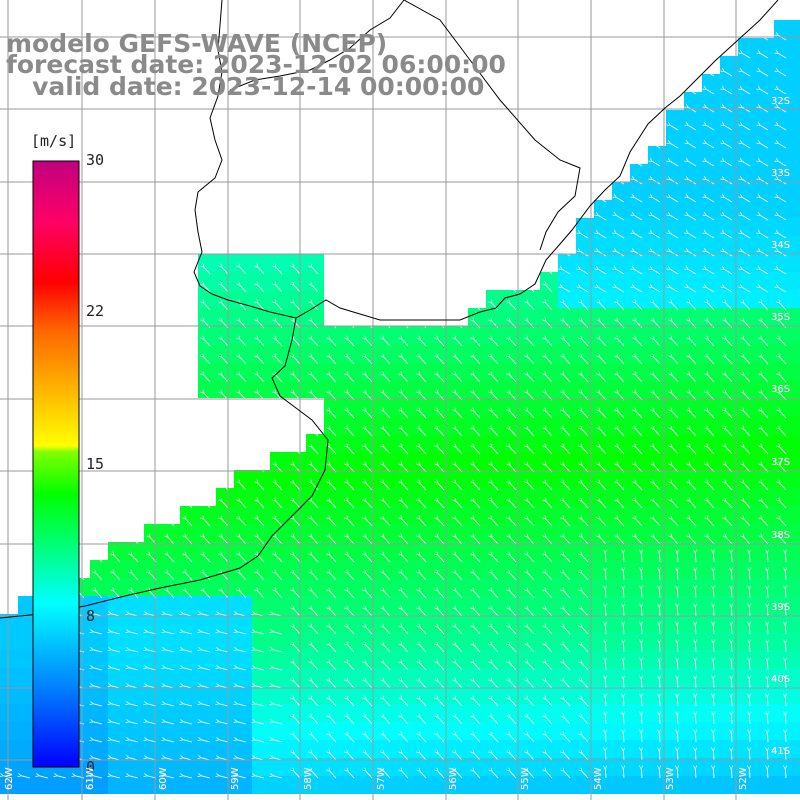 This screenshot has height=800, width=800. I want to click on lon-label: 61W, so click(90, 778).